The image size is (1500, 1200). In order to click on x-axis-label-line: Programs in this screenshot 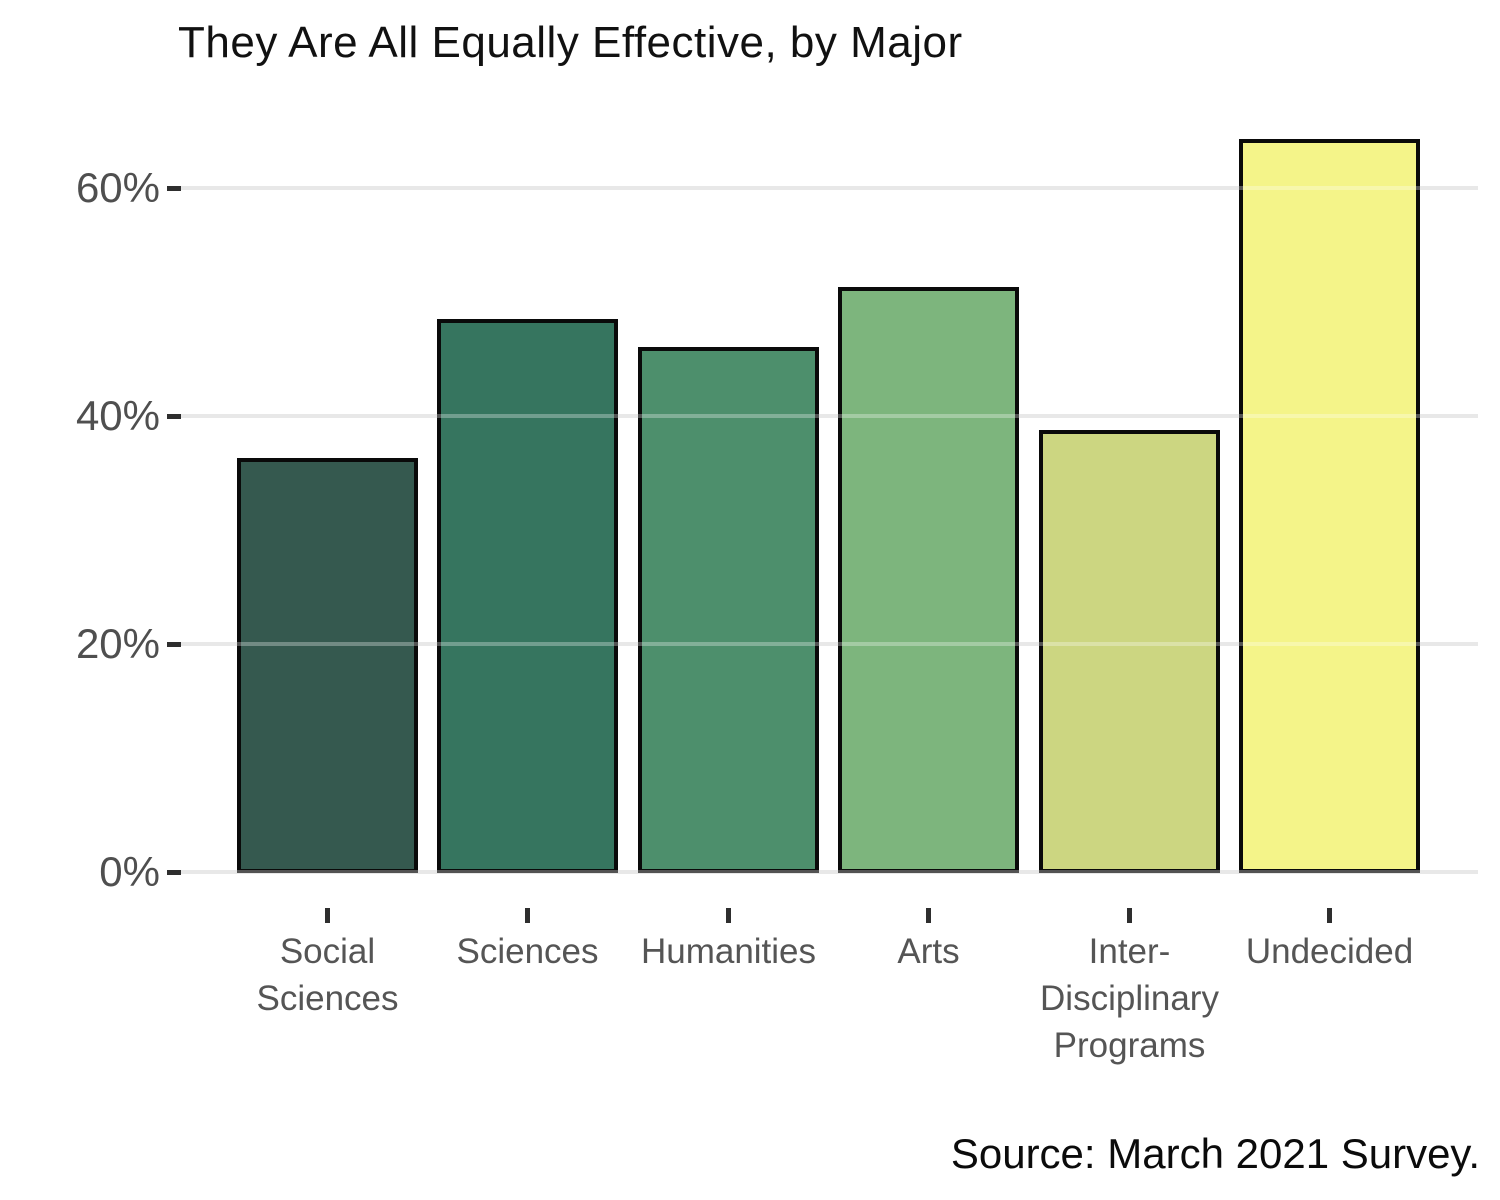, I will do `click(1129, 1045)`.